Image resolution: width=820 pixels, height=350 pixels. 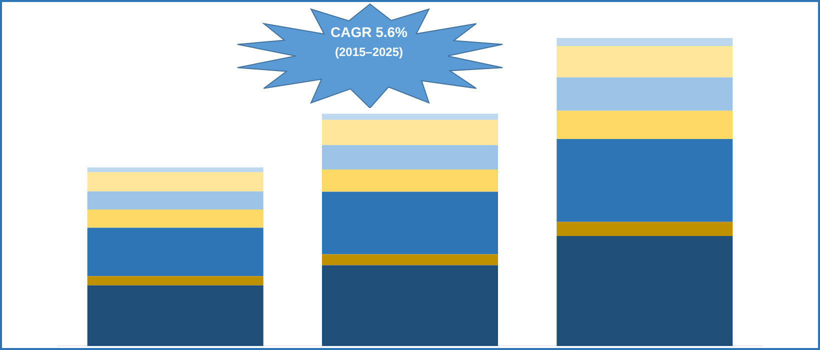 What do you see at coordinates (369, 52) in the screenshot?
I see `annotation: (2015–2025)` at bounding box center [369, 52].